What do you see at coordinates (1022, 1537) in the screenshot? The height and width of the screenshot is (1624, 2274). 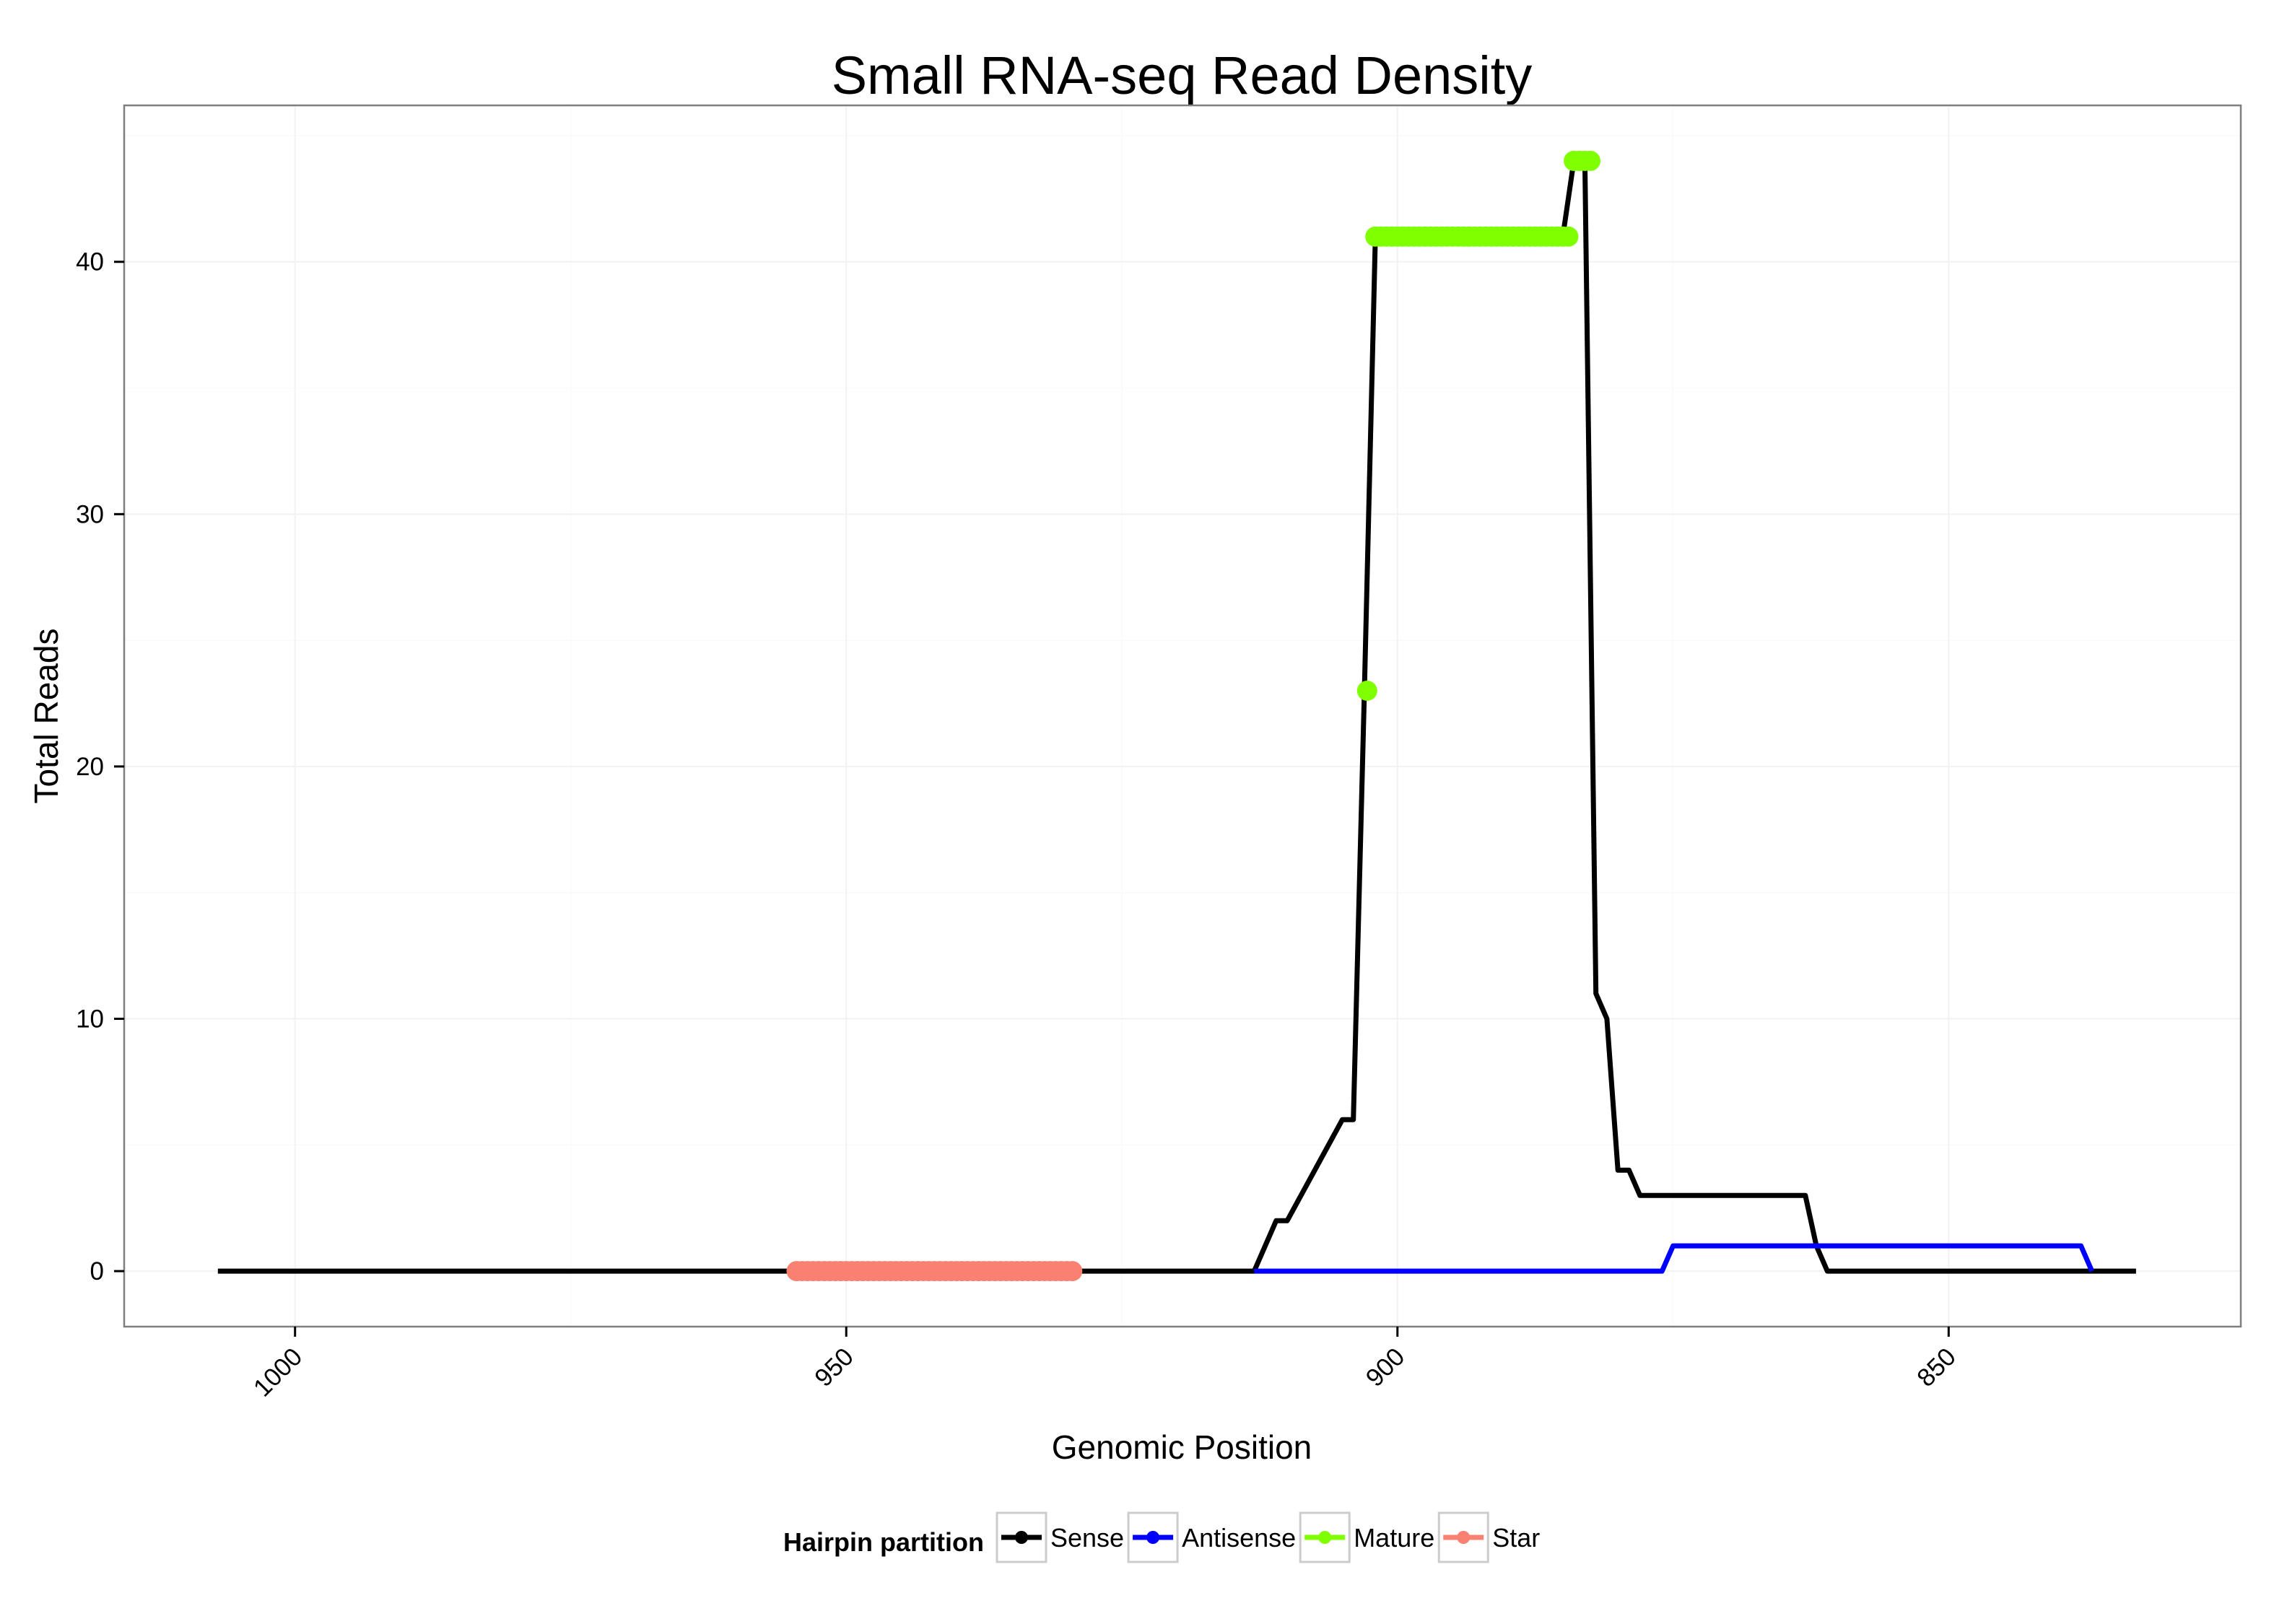 I see `legend-key-dot-sense` at bounding box center [1022, 1537].